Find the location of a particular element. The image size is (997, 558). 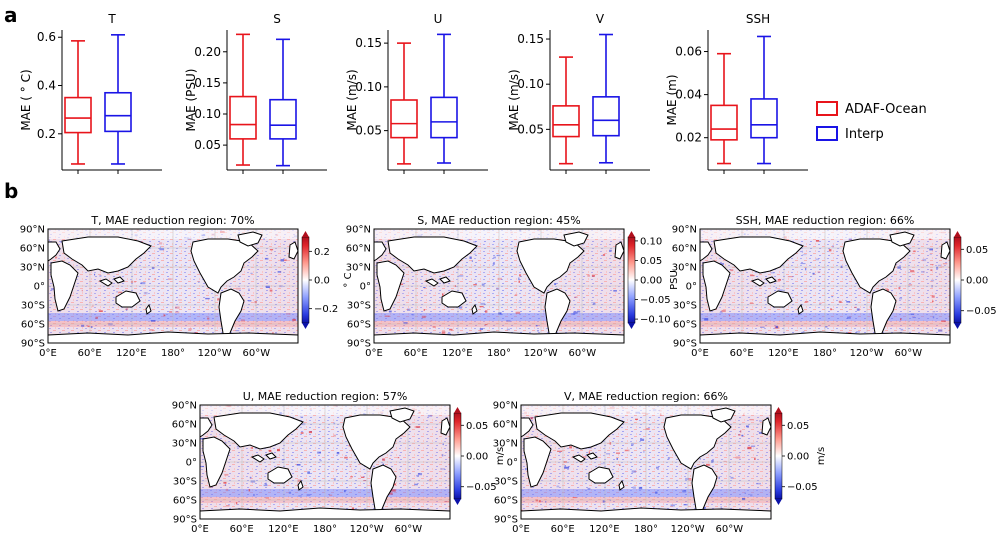

colorbar-label: m/s is located at coordinates (500, 456).